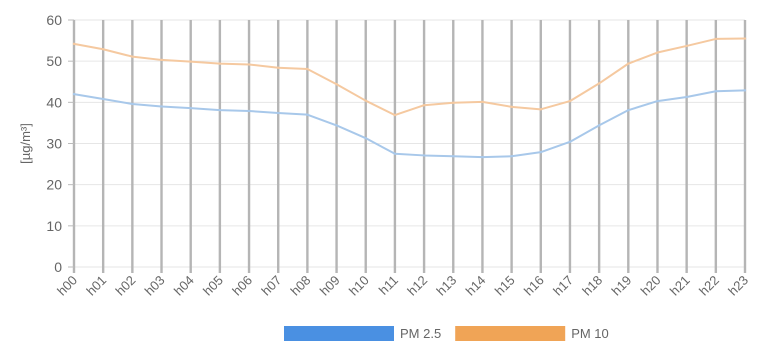 The image size is (775, 343). What do you see at coordinates (58, 267) in the screenshot?
I see `y-tick-label: 0` at bounding box center [58, 267].